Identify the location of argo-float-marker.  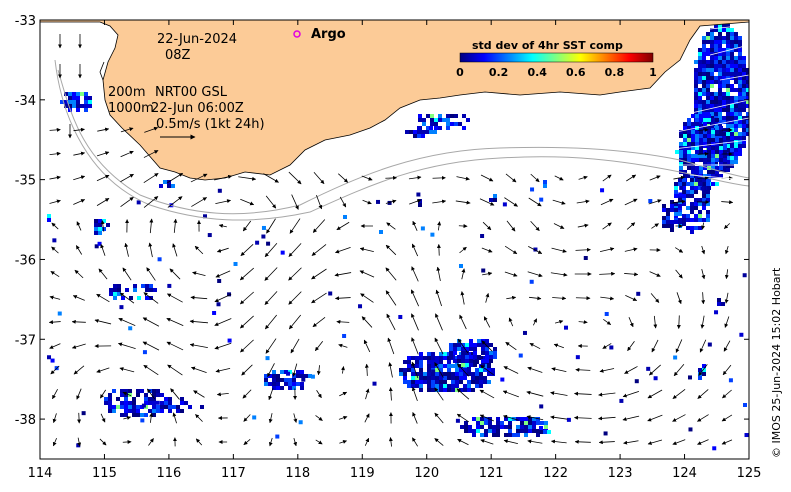
(297, 34).